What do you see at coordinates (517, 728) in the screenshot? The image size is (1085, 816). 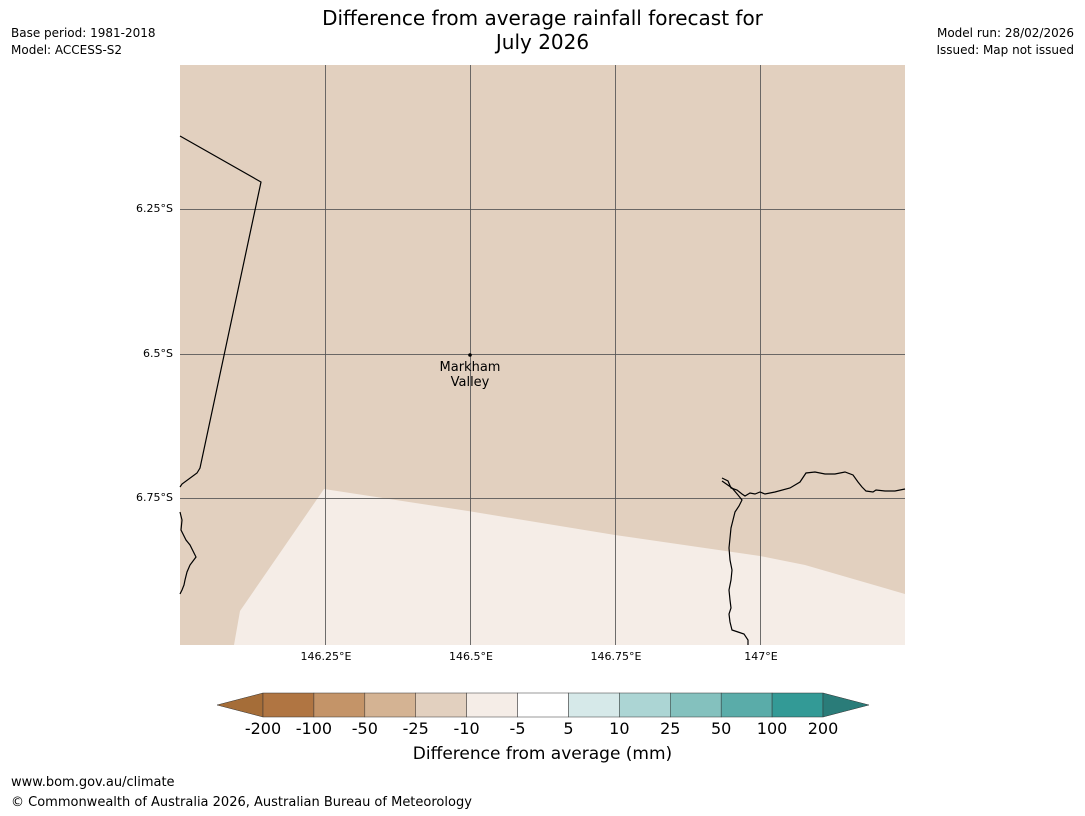 I see `colorbar-tick-label: -5` at bounding box center [517, 728].